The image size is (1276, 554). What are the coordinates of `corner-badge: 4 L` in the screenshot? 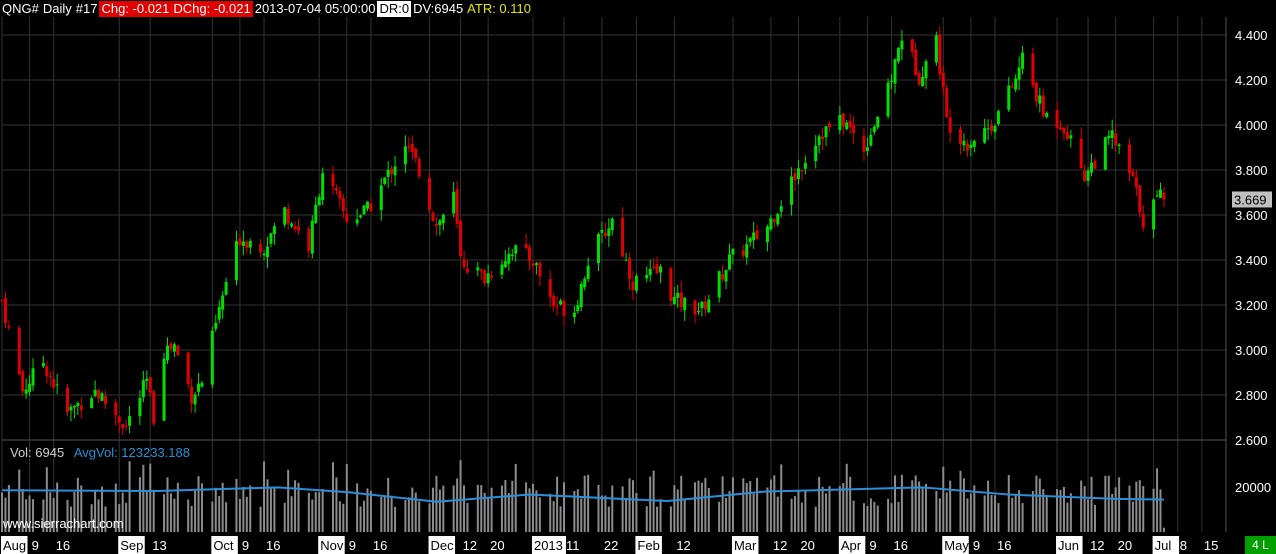 It's located at (1260, 545).